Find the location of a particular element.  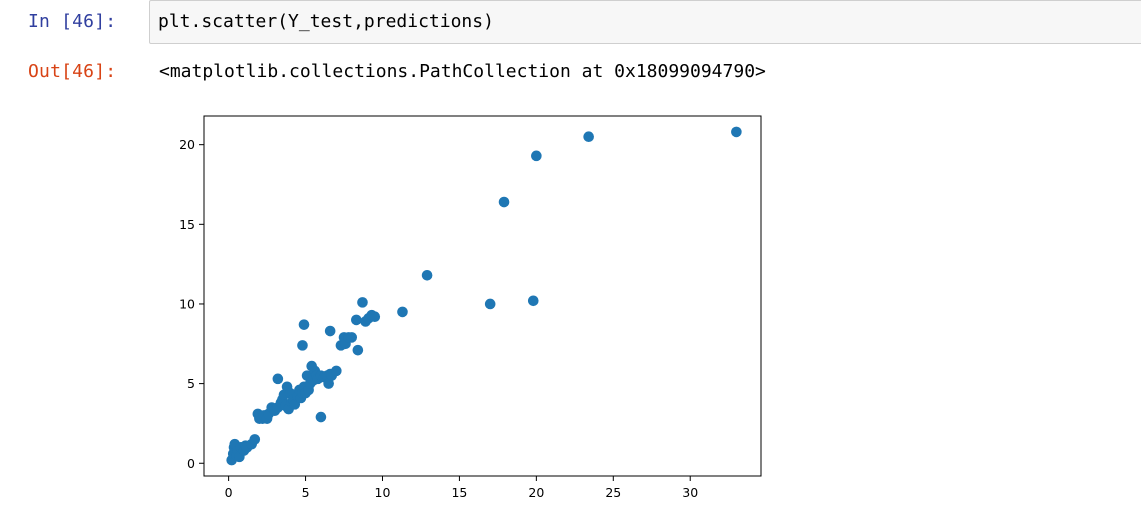

x-tick-label: 5 is located at coordinates (306, 492).